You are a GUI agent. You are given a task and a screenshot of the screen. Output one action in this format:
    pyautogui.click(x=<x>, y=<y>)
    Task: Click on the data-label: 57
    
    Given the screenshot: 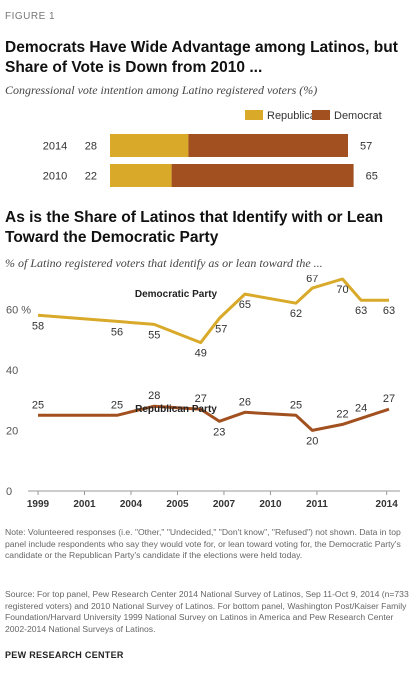 What is the action you would take?
    pyautogui.click(x=221, y=329)
    